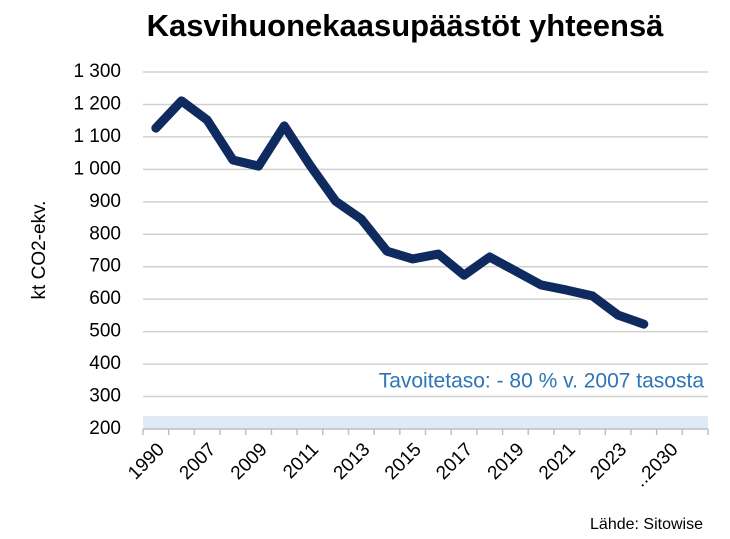 The image size is (730, 539). I want to click on target-band, so click(425, 422).